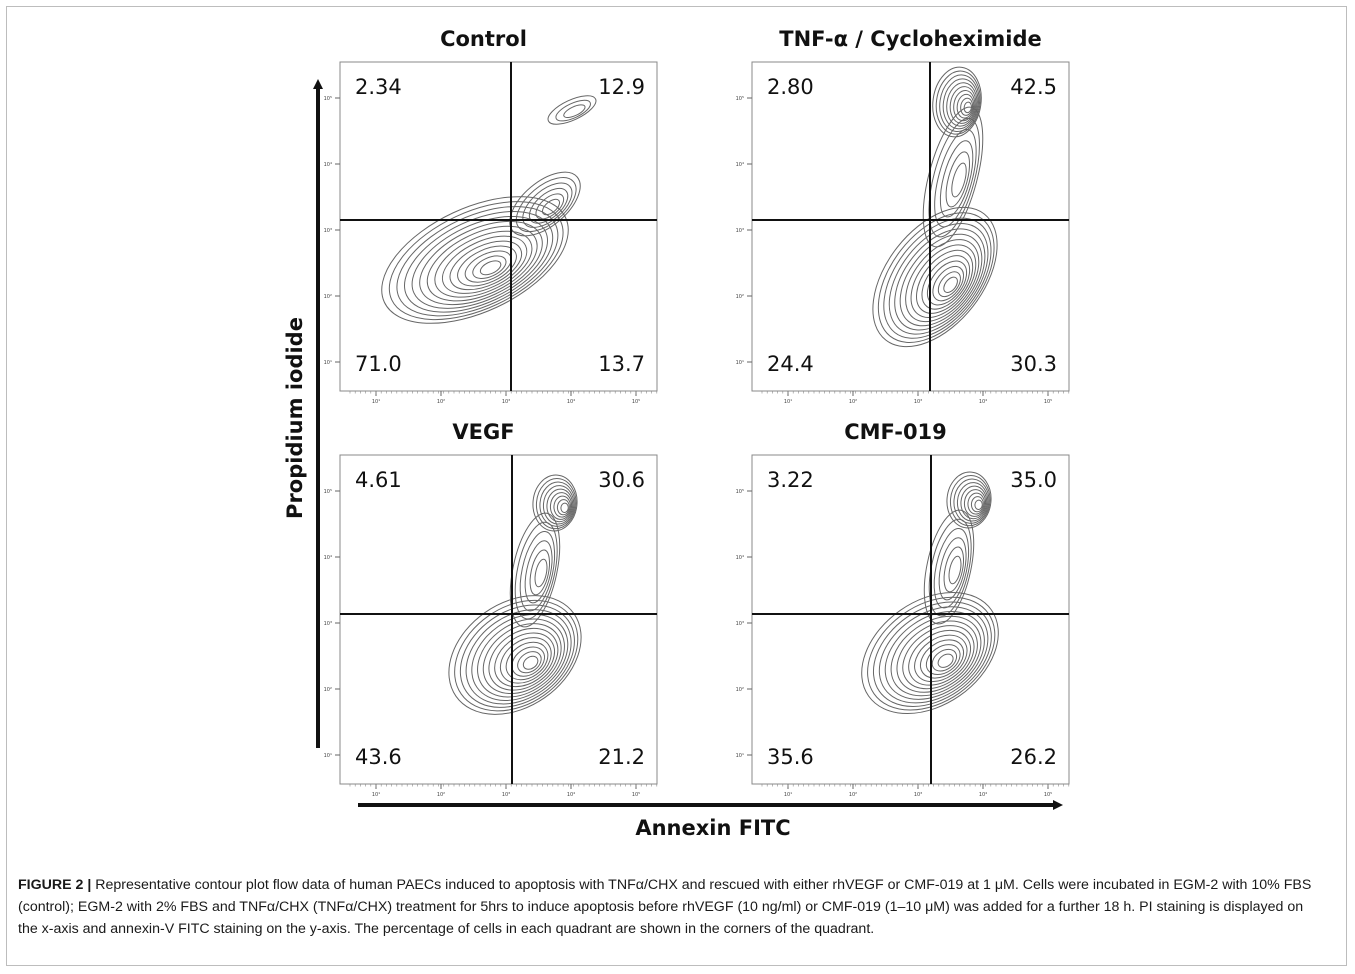 Image resolution: width=1355 pixels, height=974 pixels. Describe the element at coordinates (790, 87) in the screenshot. I see `quadrant-upper-left-value: 2.80` at that location.